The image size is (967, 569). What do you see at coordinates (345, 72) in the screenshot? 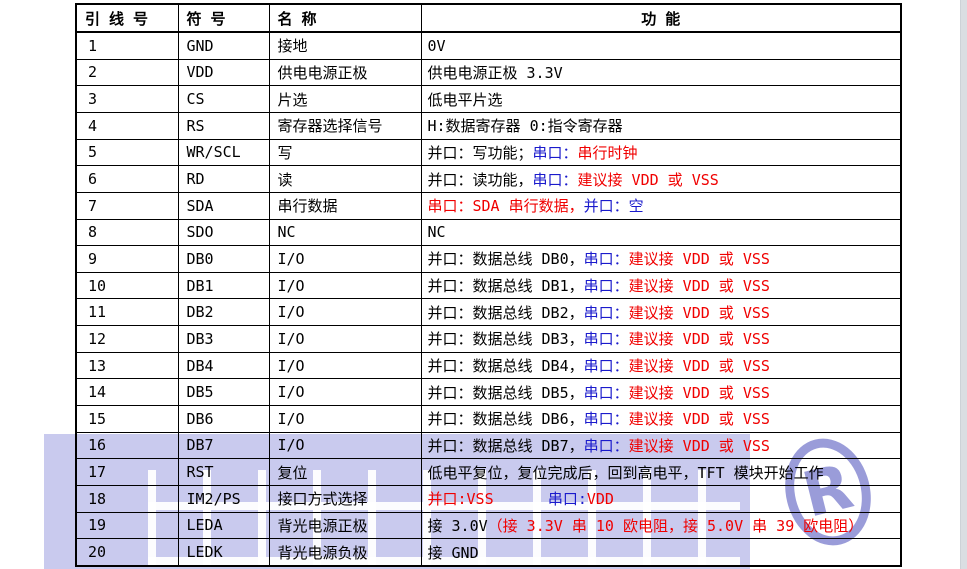
I see `name-cell: 供电电源正极` at bounding box center [345, 72].